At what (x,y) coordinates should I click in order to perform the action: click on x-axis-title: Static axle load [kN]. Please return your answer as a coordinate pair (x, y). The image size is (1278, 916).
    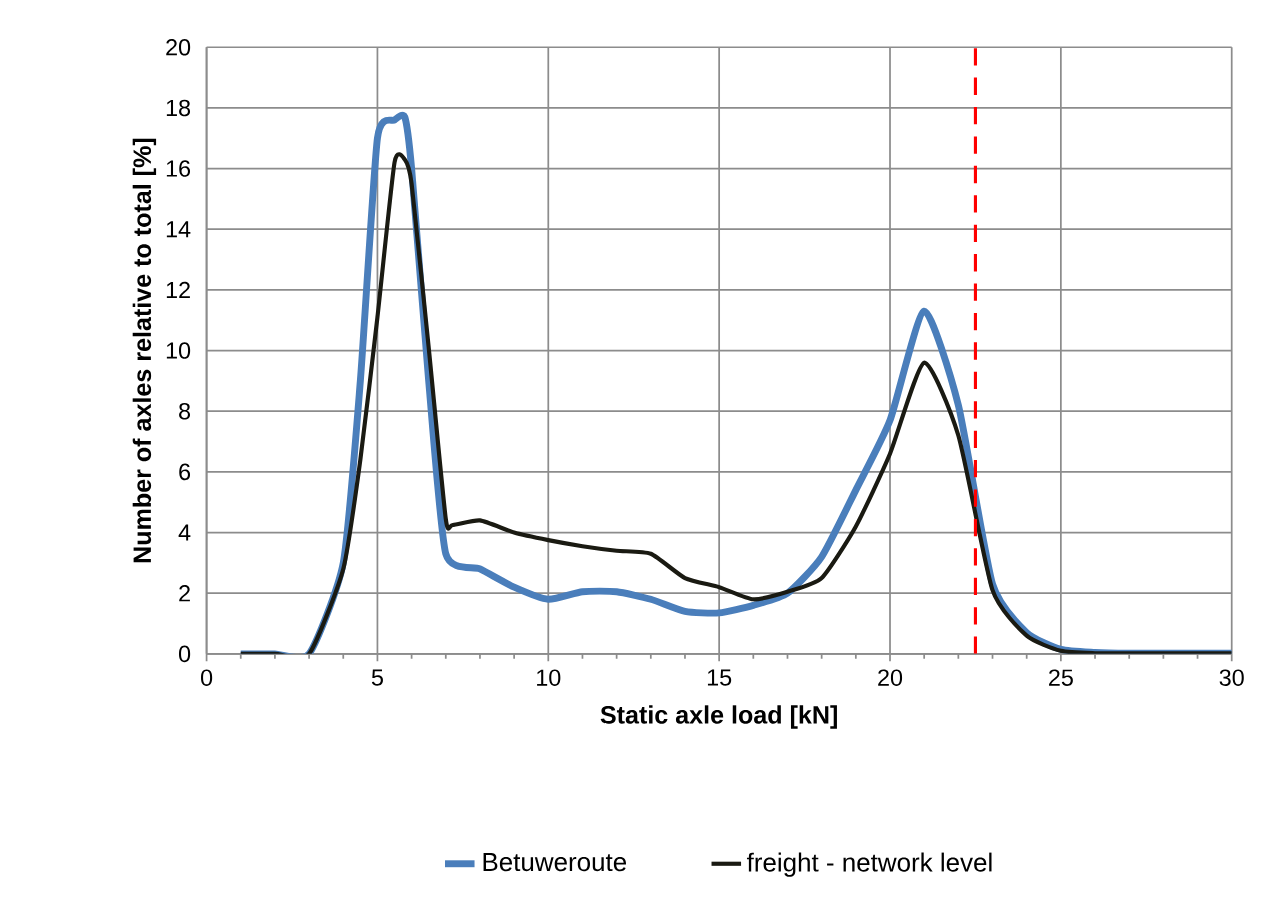
    Looking at the image, I should click on (718, 717).